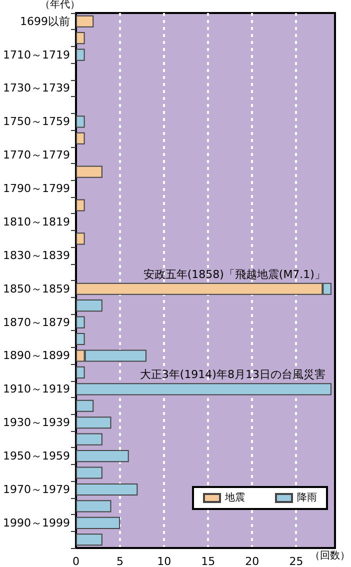  What do you see at coordinates (36, 289) in the screenshot?
I see `y-tick-label: 1850～1859` at bounding box center [36, 289].